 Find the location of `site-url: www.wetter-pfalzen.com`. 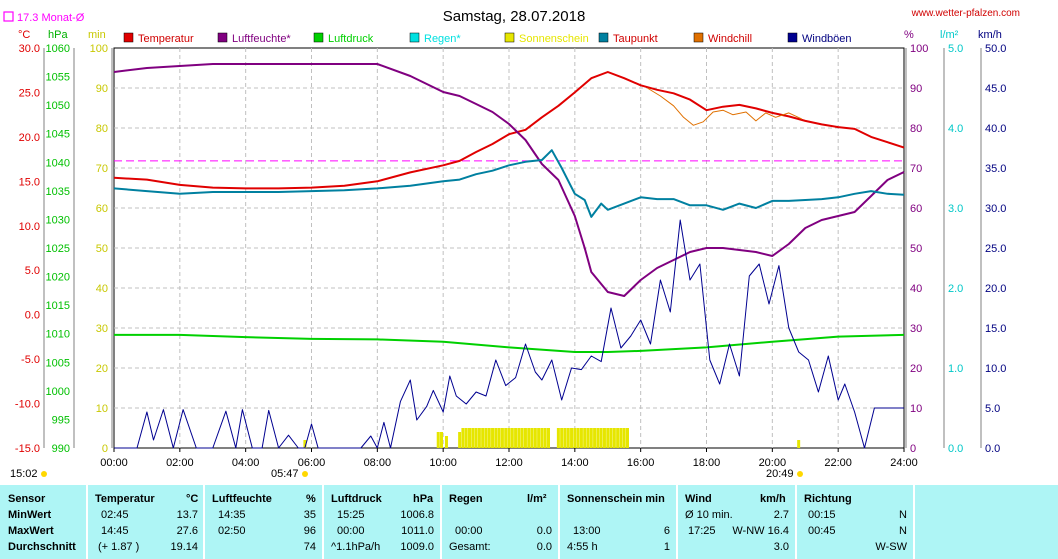

site-url: www.wetter-pfalzen.com is located at coordinates (965, 13).